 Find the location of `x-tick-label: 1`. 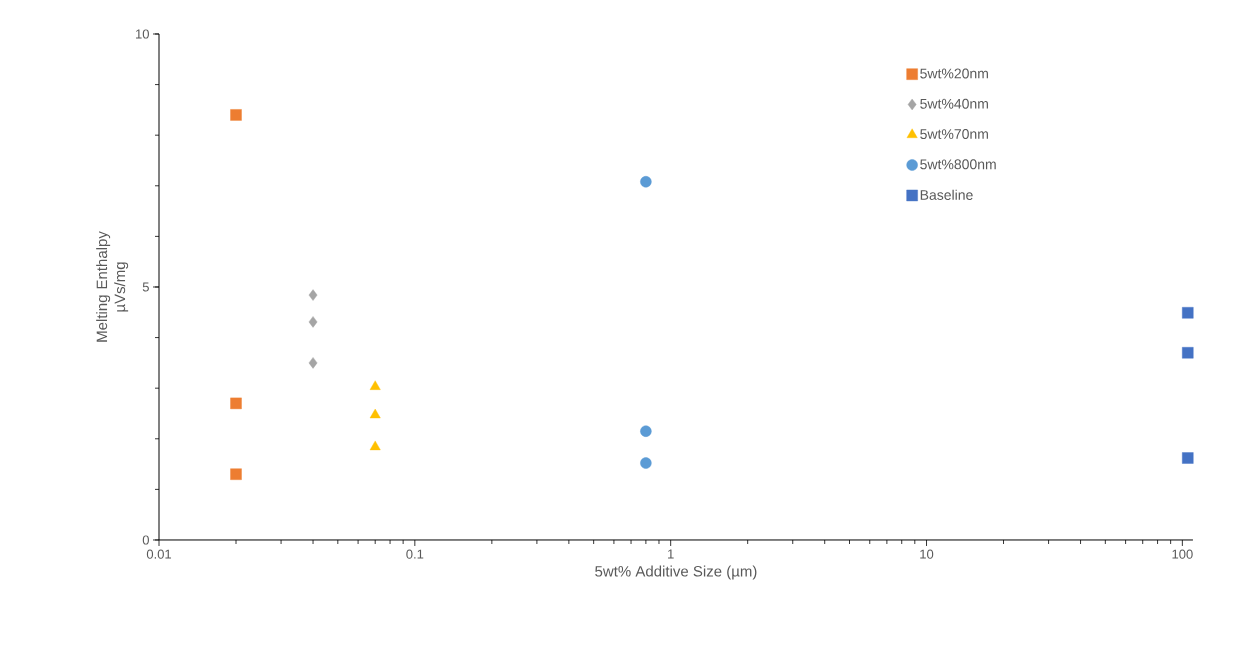

x-tick-label: 1 is located at coordinates (671, 554).